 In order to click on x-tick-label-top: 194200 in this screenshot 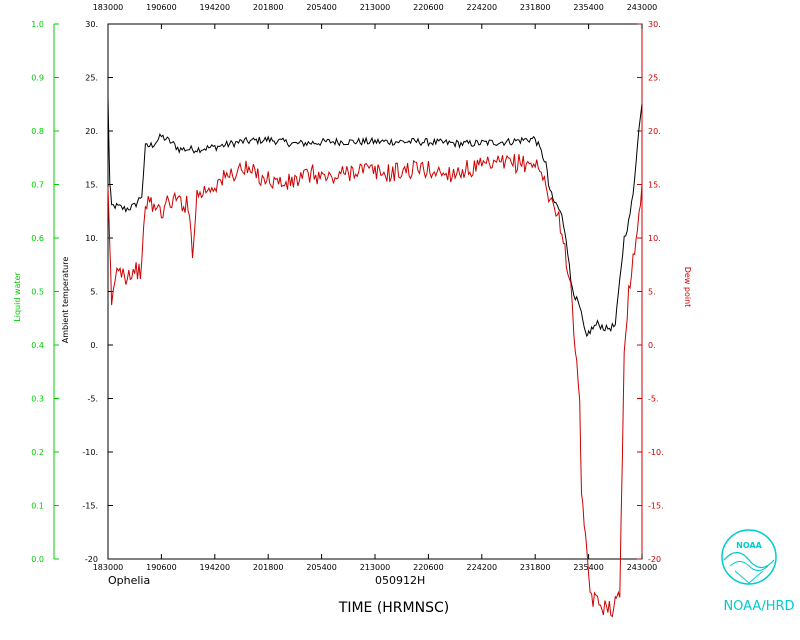, I will do `click(215, 7)`.